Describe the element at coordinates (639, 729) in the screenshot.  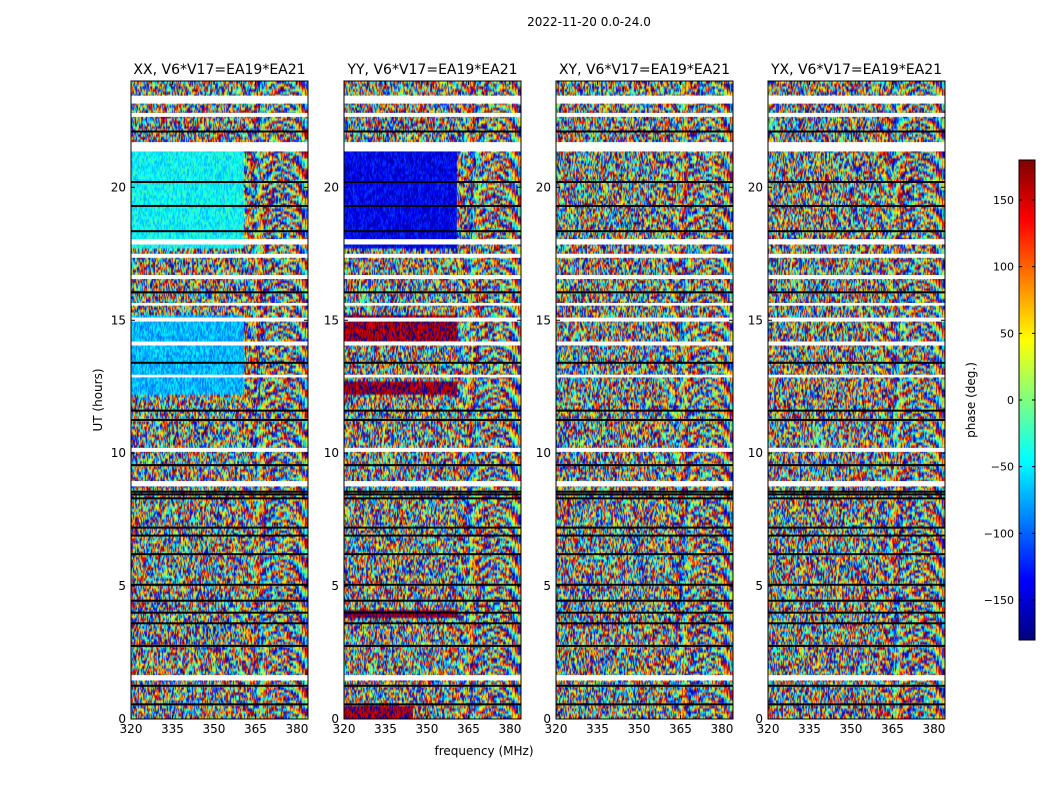
I see `x-tick-label: 350` at that location.